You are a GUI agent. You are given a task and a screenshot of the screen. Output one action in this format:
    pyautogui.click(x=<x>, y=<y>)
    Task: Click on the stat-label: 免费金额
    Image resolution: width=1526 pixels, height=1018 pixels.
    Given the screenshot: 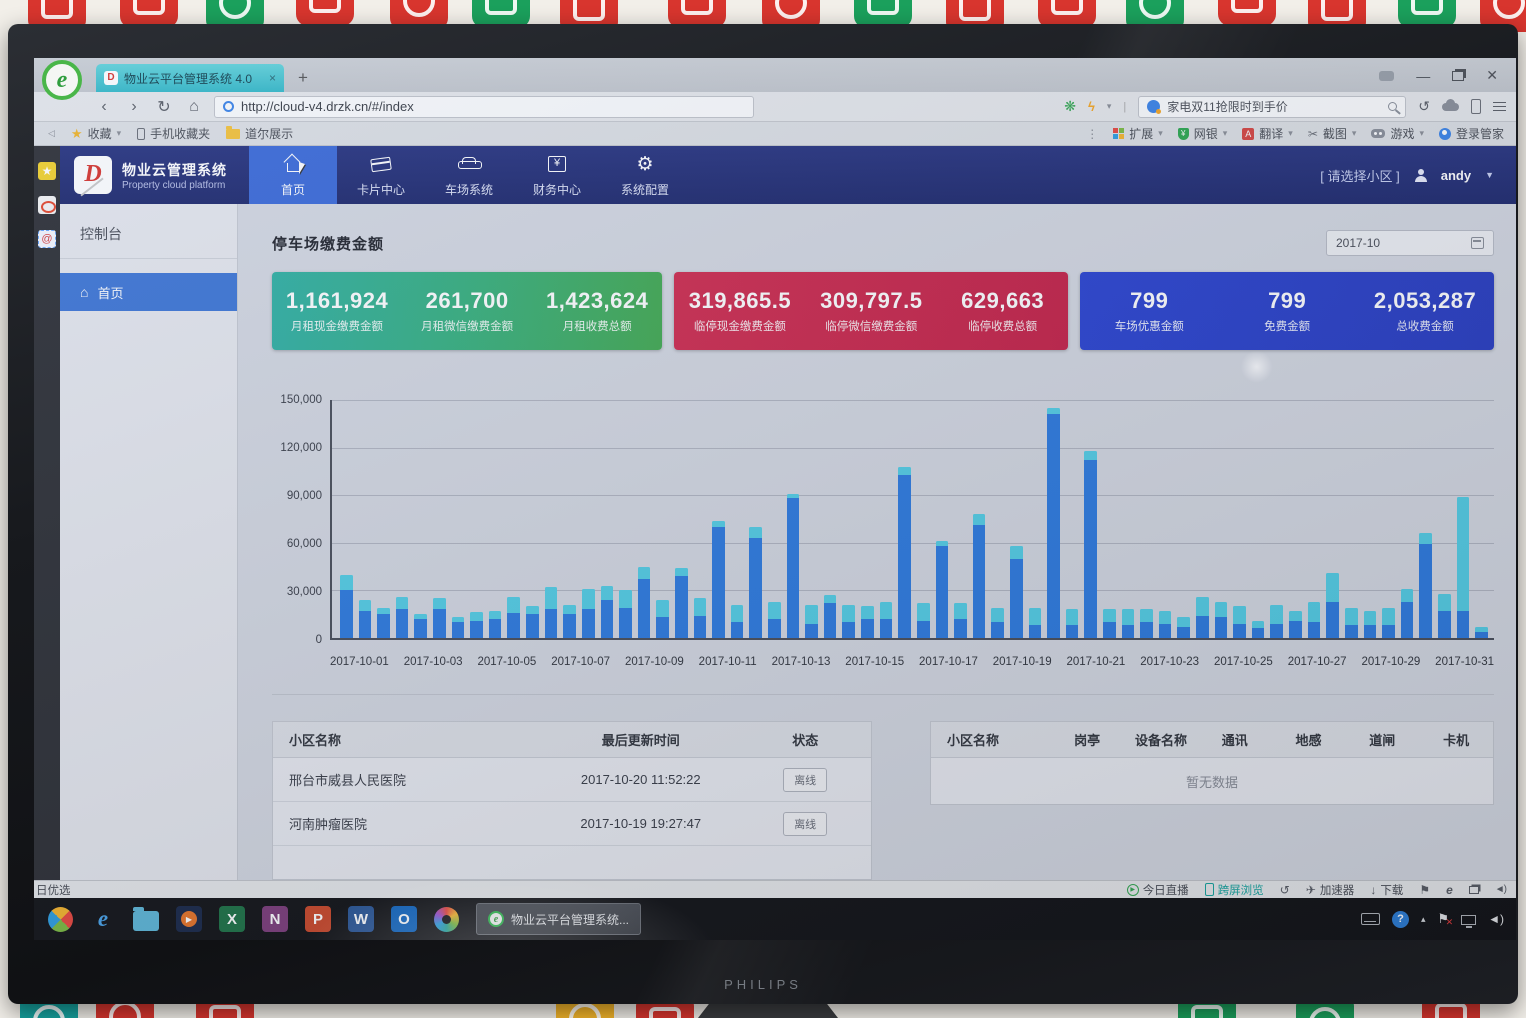 What is the action you would take?
    pyautogui.click(x=1287, y=327)
    